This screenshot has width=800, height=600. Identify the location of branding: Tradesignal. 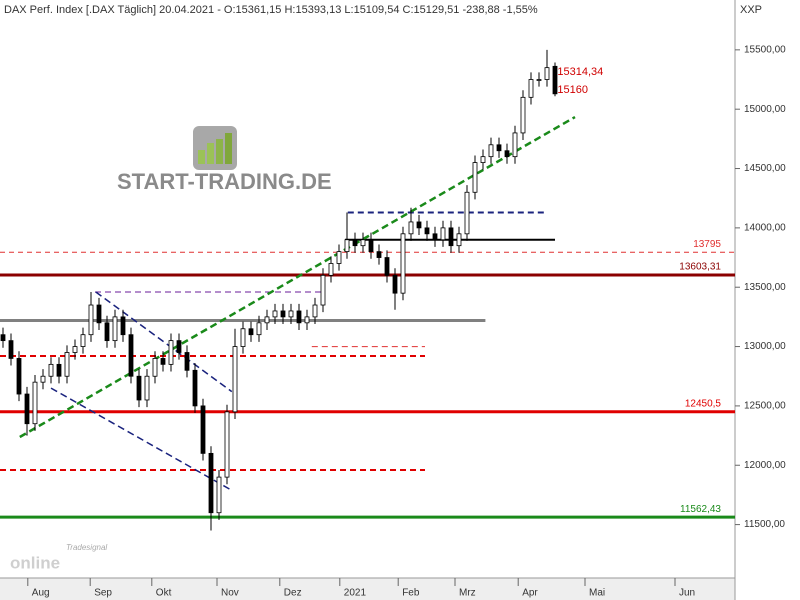
(86, 547).